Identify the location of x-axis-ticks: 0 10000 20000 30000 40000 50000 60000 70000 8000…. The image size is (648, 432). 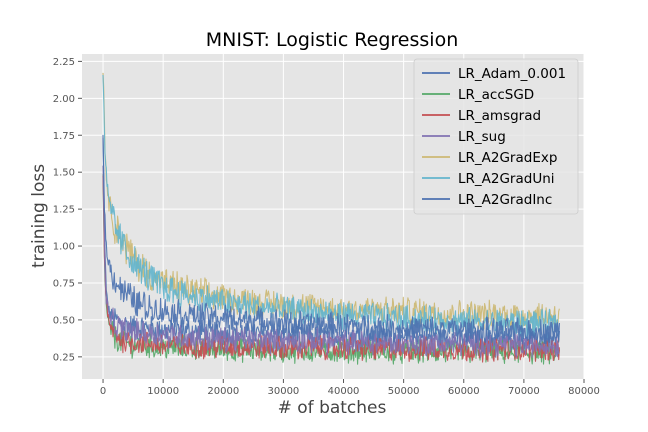
(350, 388).